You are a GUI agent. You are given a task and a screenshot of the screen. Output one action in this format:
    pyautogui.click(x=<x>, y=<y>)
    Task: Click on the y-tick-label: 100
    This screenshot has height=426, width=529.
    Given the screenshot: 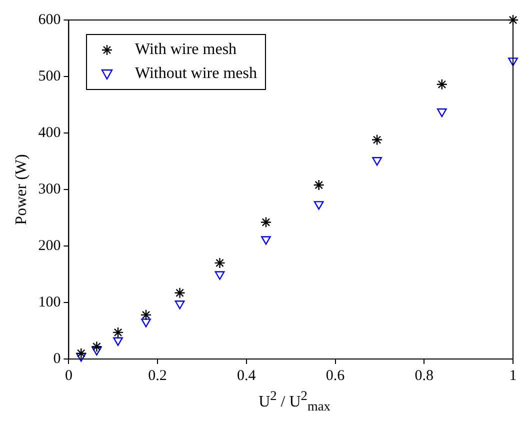 What is the action you would take?
    pyautogui.click(x=49, y=302)
    